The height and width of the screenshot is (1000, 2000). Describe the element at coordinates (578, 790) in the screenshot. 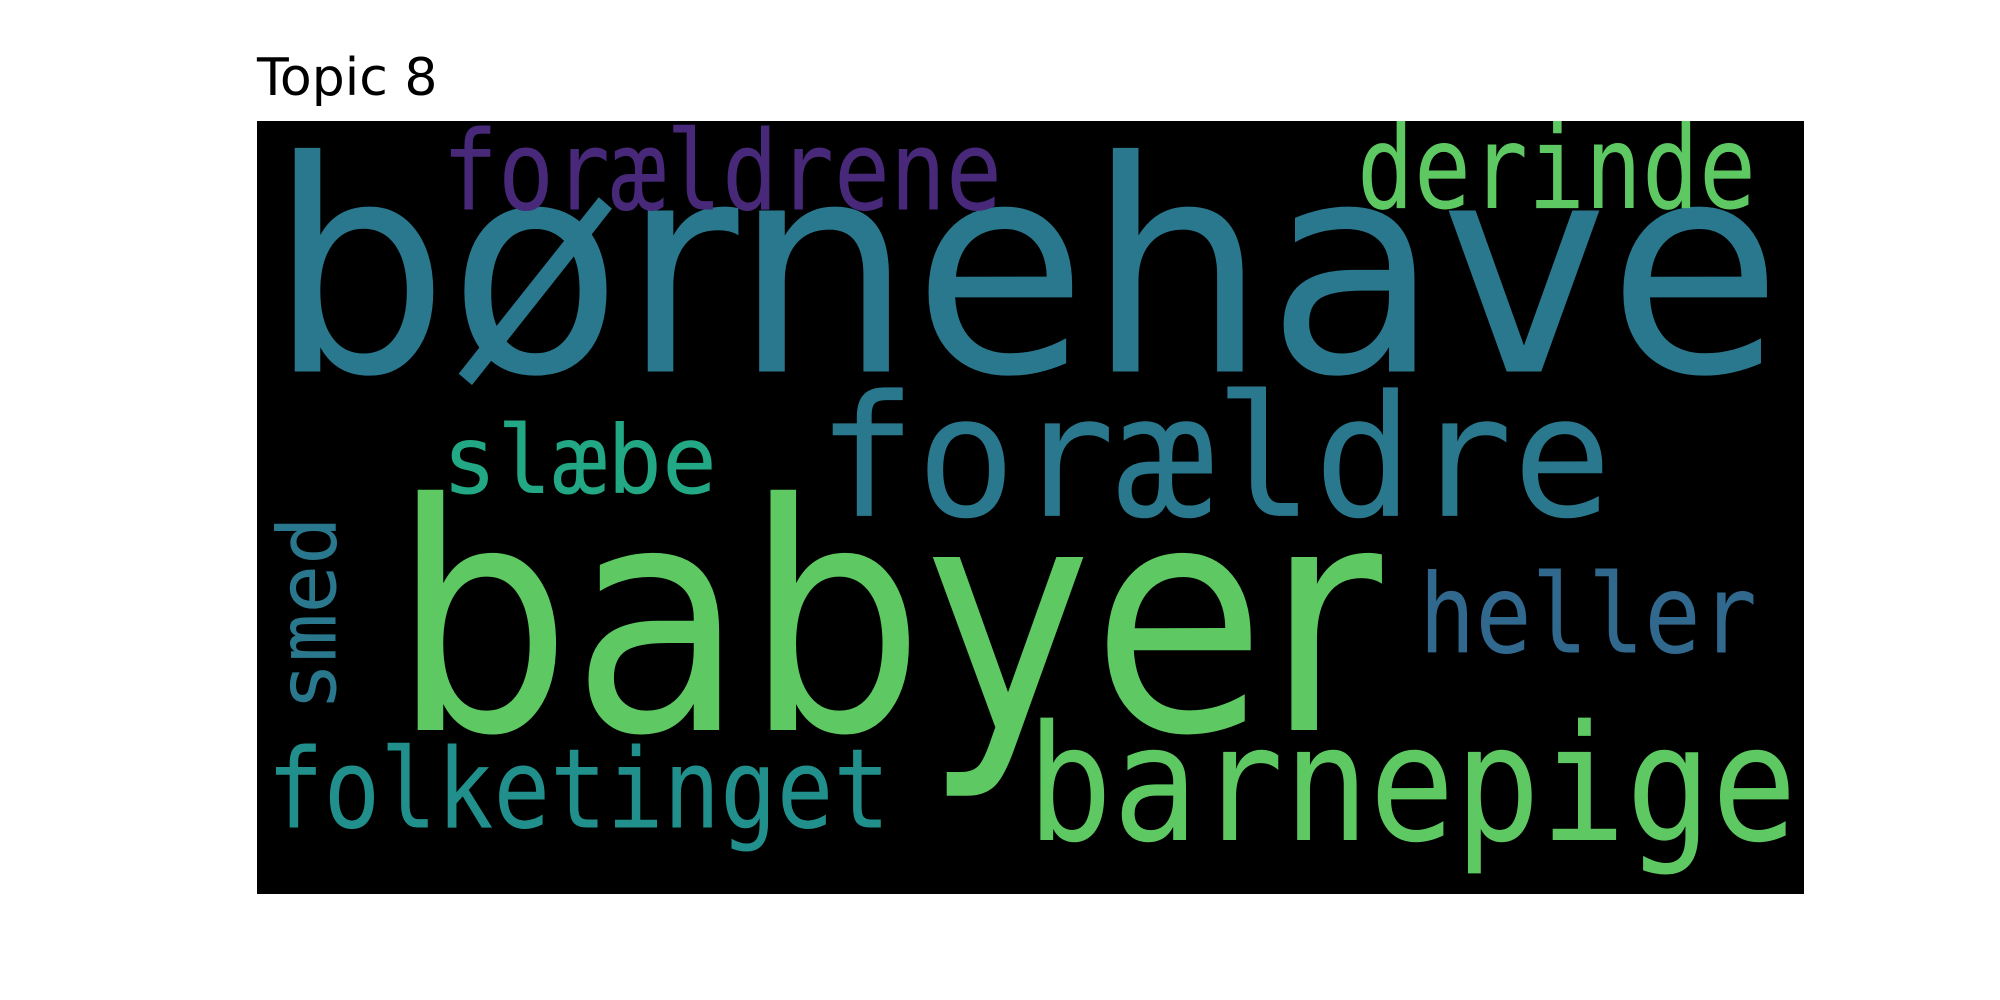

I see `word-folketinget: folketinget` at that location.